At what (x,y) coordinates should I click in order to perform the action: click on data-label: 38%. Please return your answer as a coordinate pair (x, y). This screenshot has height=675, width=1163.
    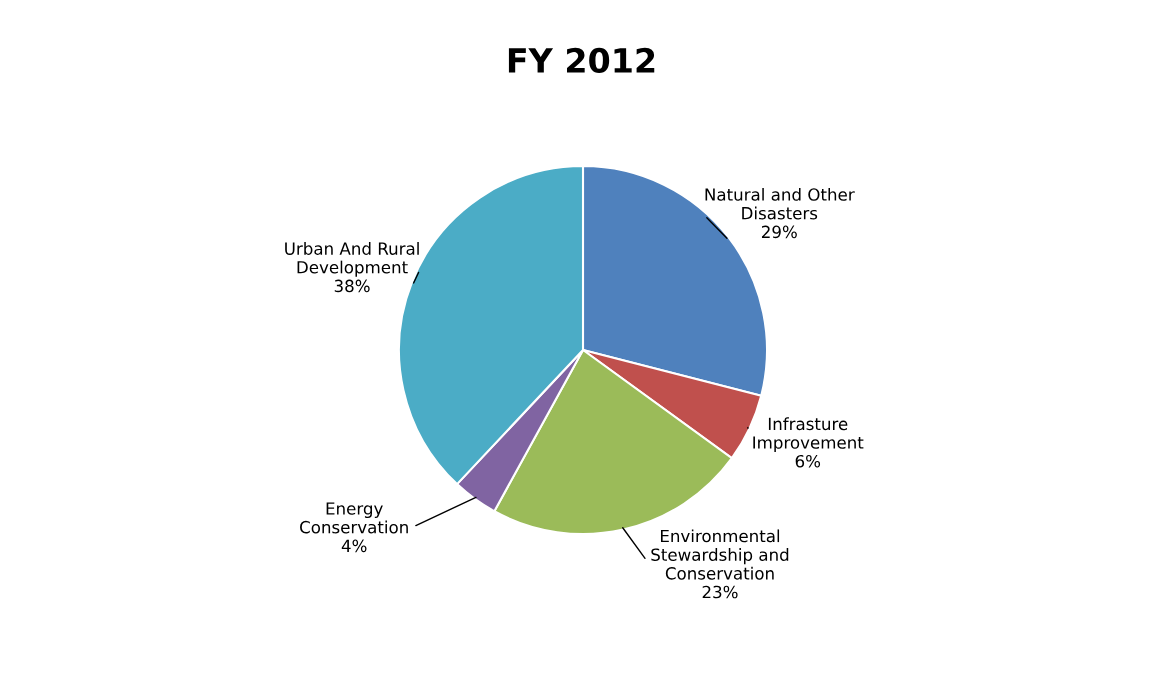
    Looking at the image, I should click on (352, 286).